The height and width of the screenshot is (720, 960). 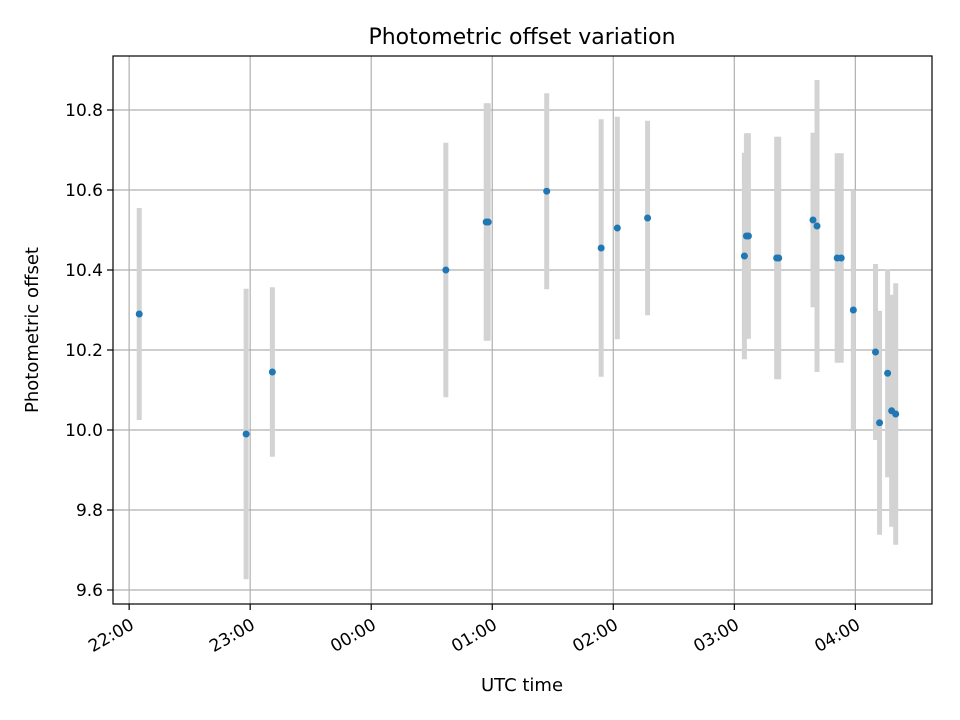 What do you see at coordinates (111, 636) in the screenshot?
I see `x-tick-label: 22:00` at bounding box center [111, 636].